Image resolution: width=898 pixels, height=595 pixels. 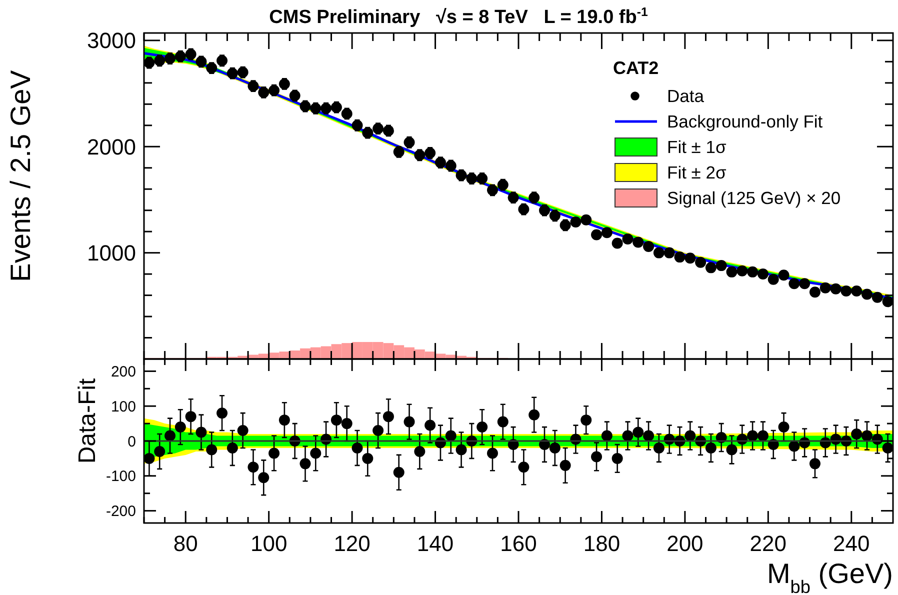 What do you see at coordinates (123, 371) in the screenshot?
I see `y-tick-label: 200` at bounding box center [123, 371].